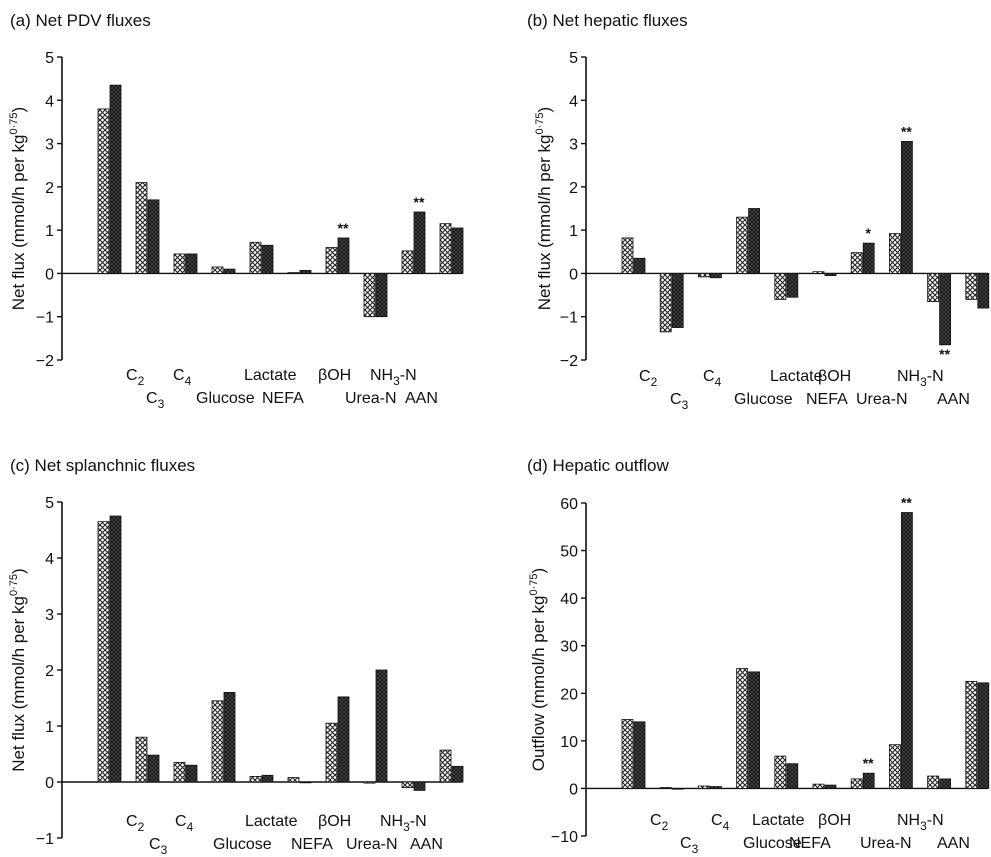 Image resolution: width=991 pixels, height=857 pixels. What do you see at coordinates (393, 377) in the screenshot?
I see `category-label: NH3-N` at bounding box center [393, 377].